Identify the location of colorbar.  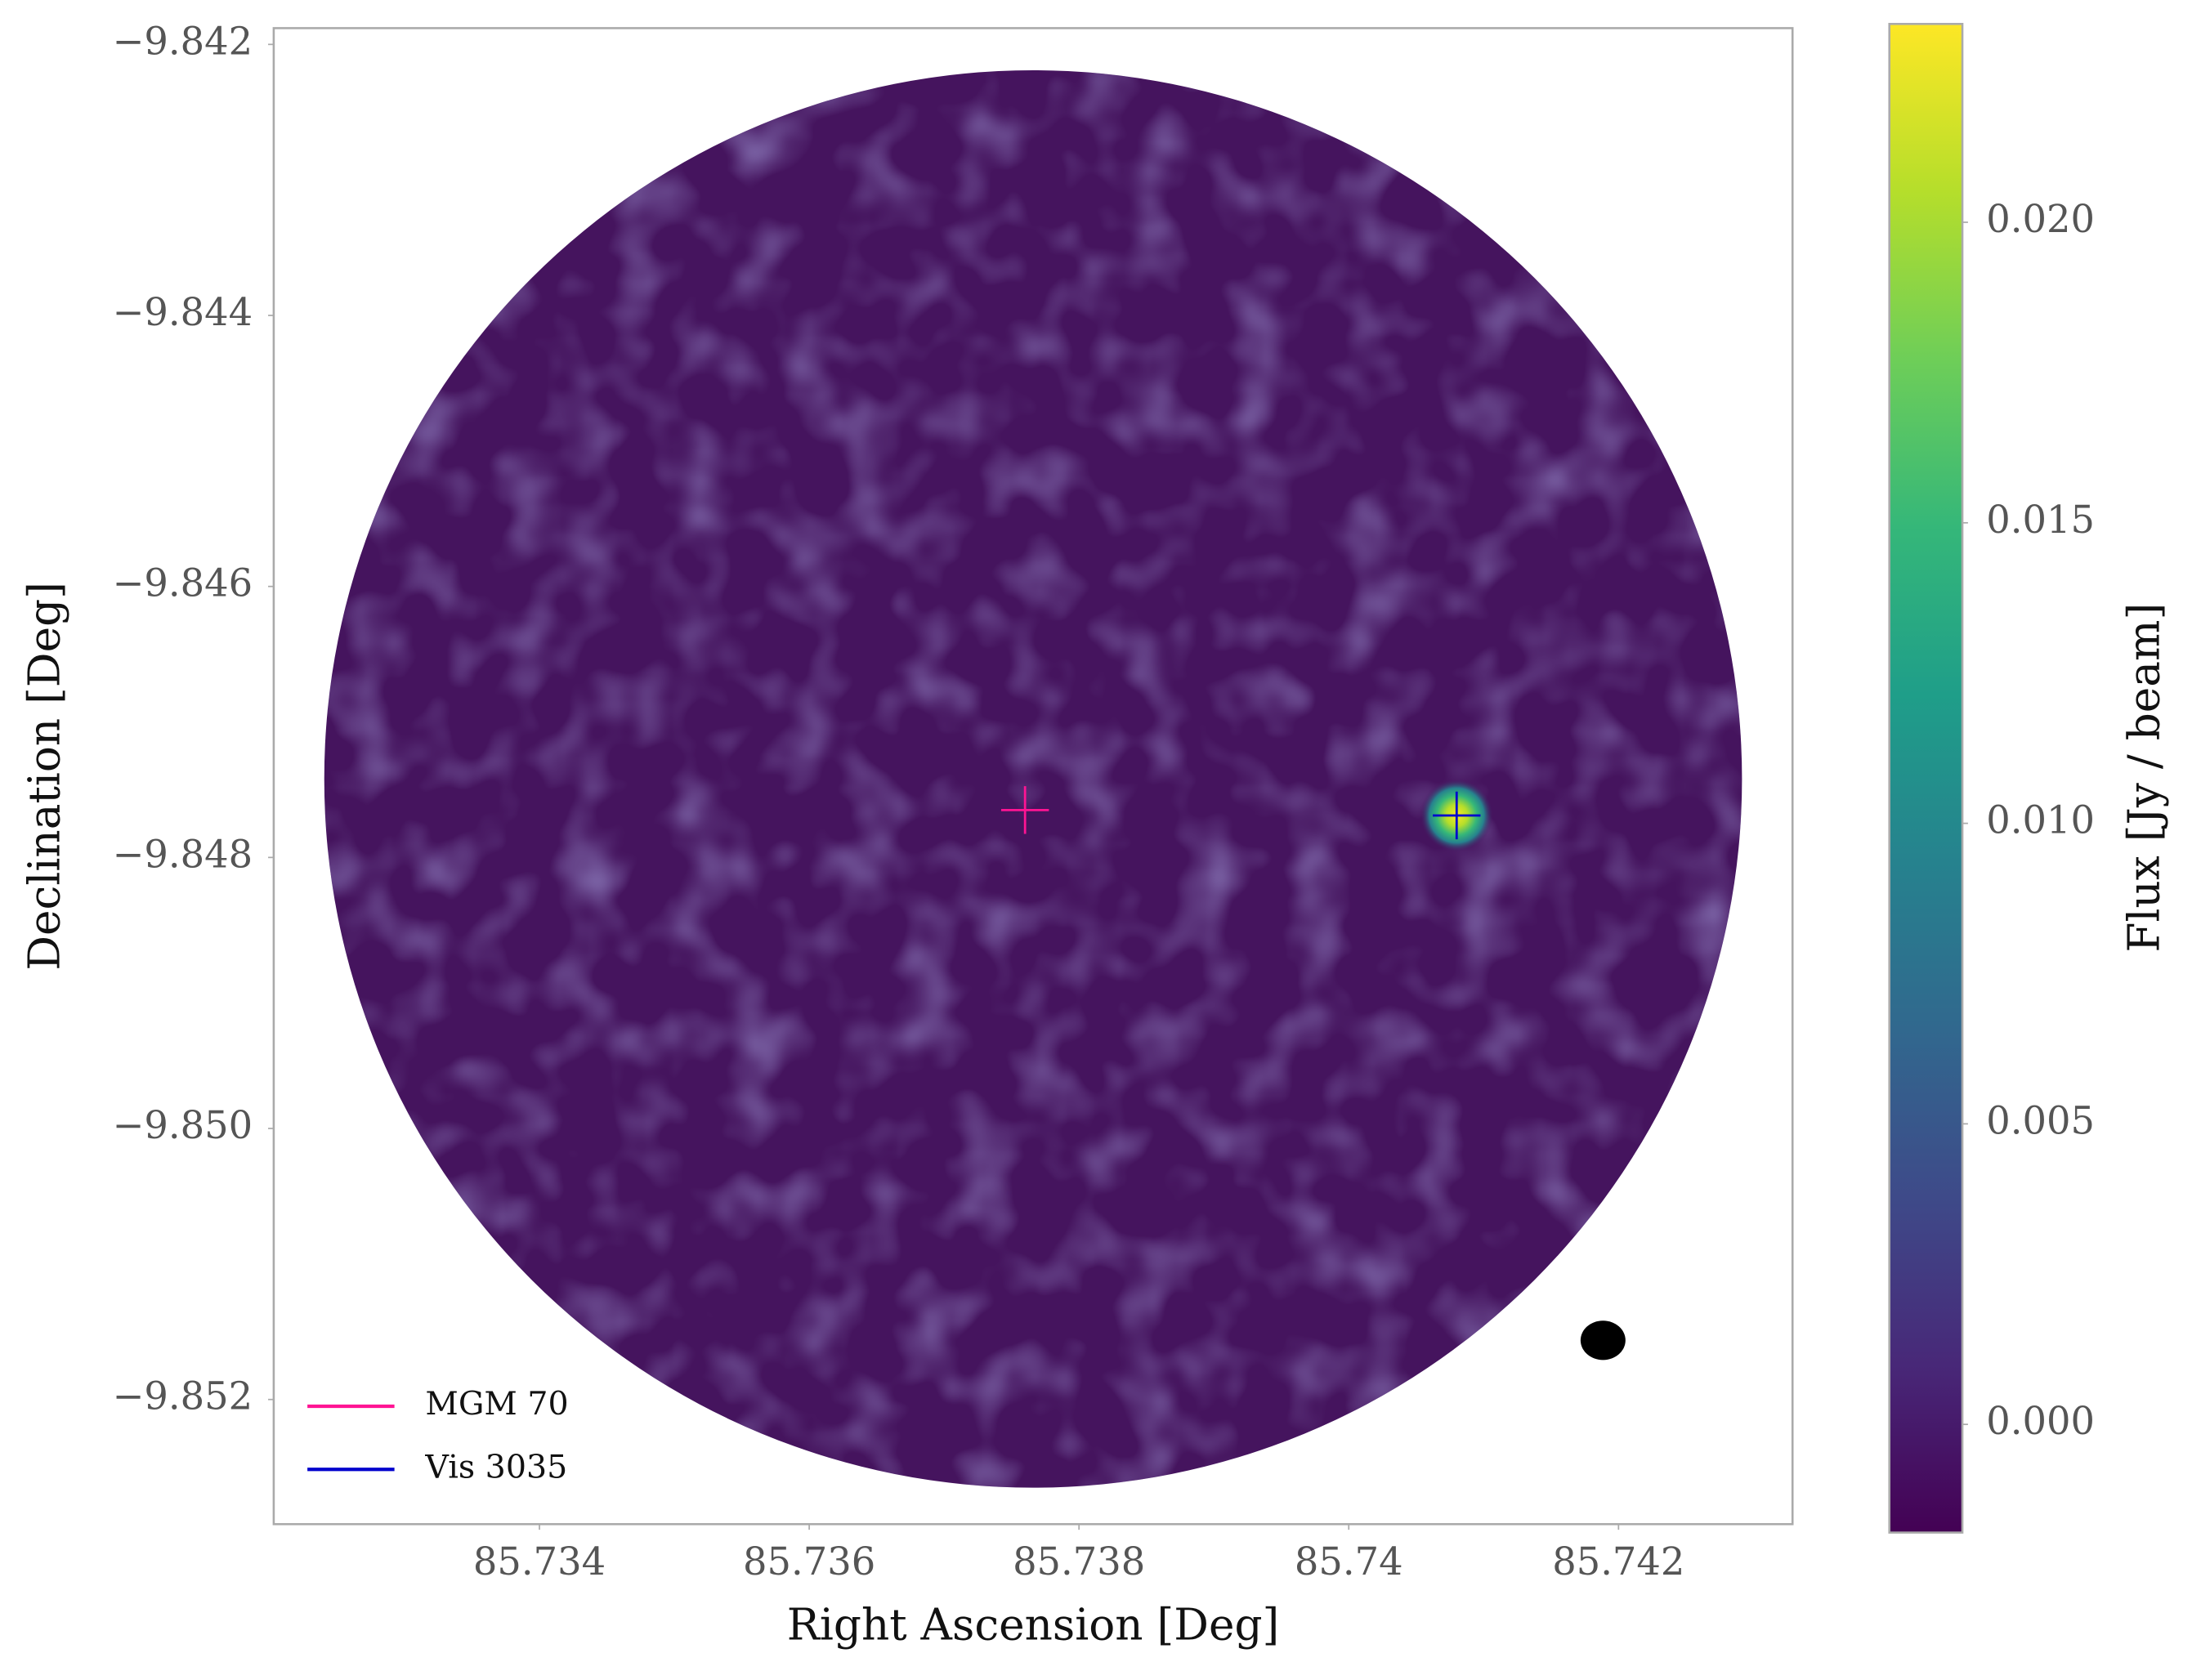
(1926, 779).